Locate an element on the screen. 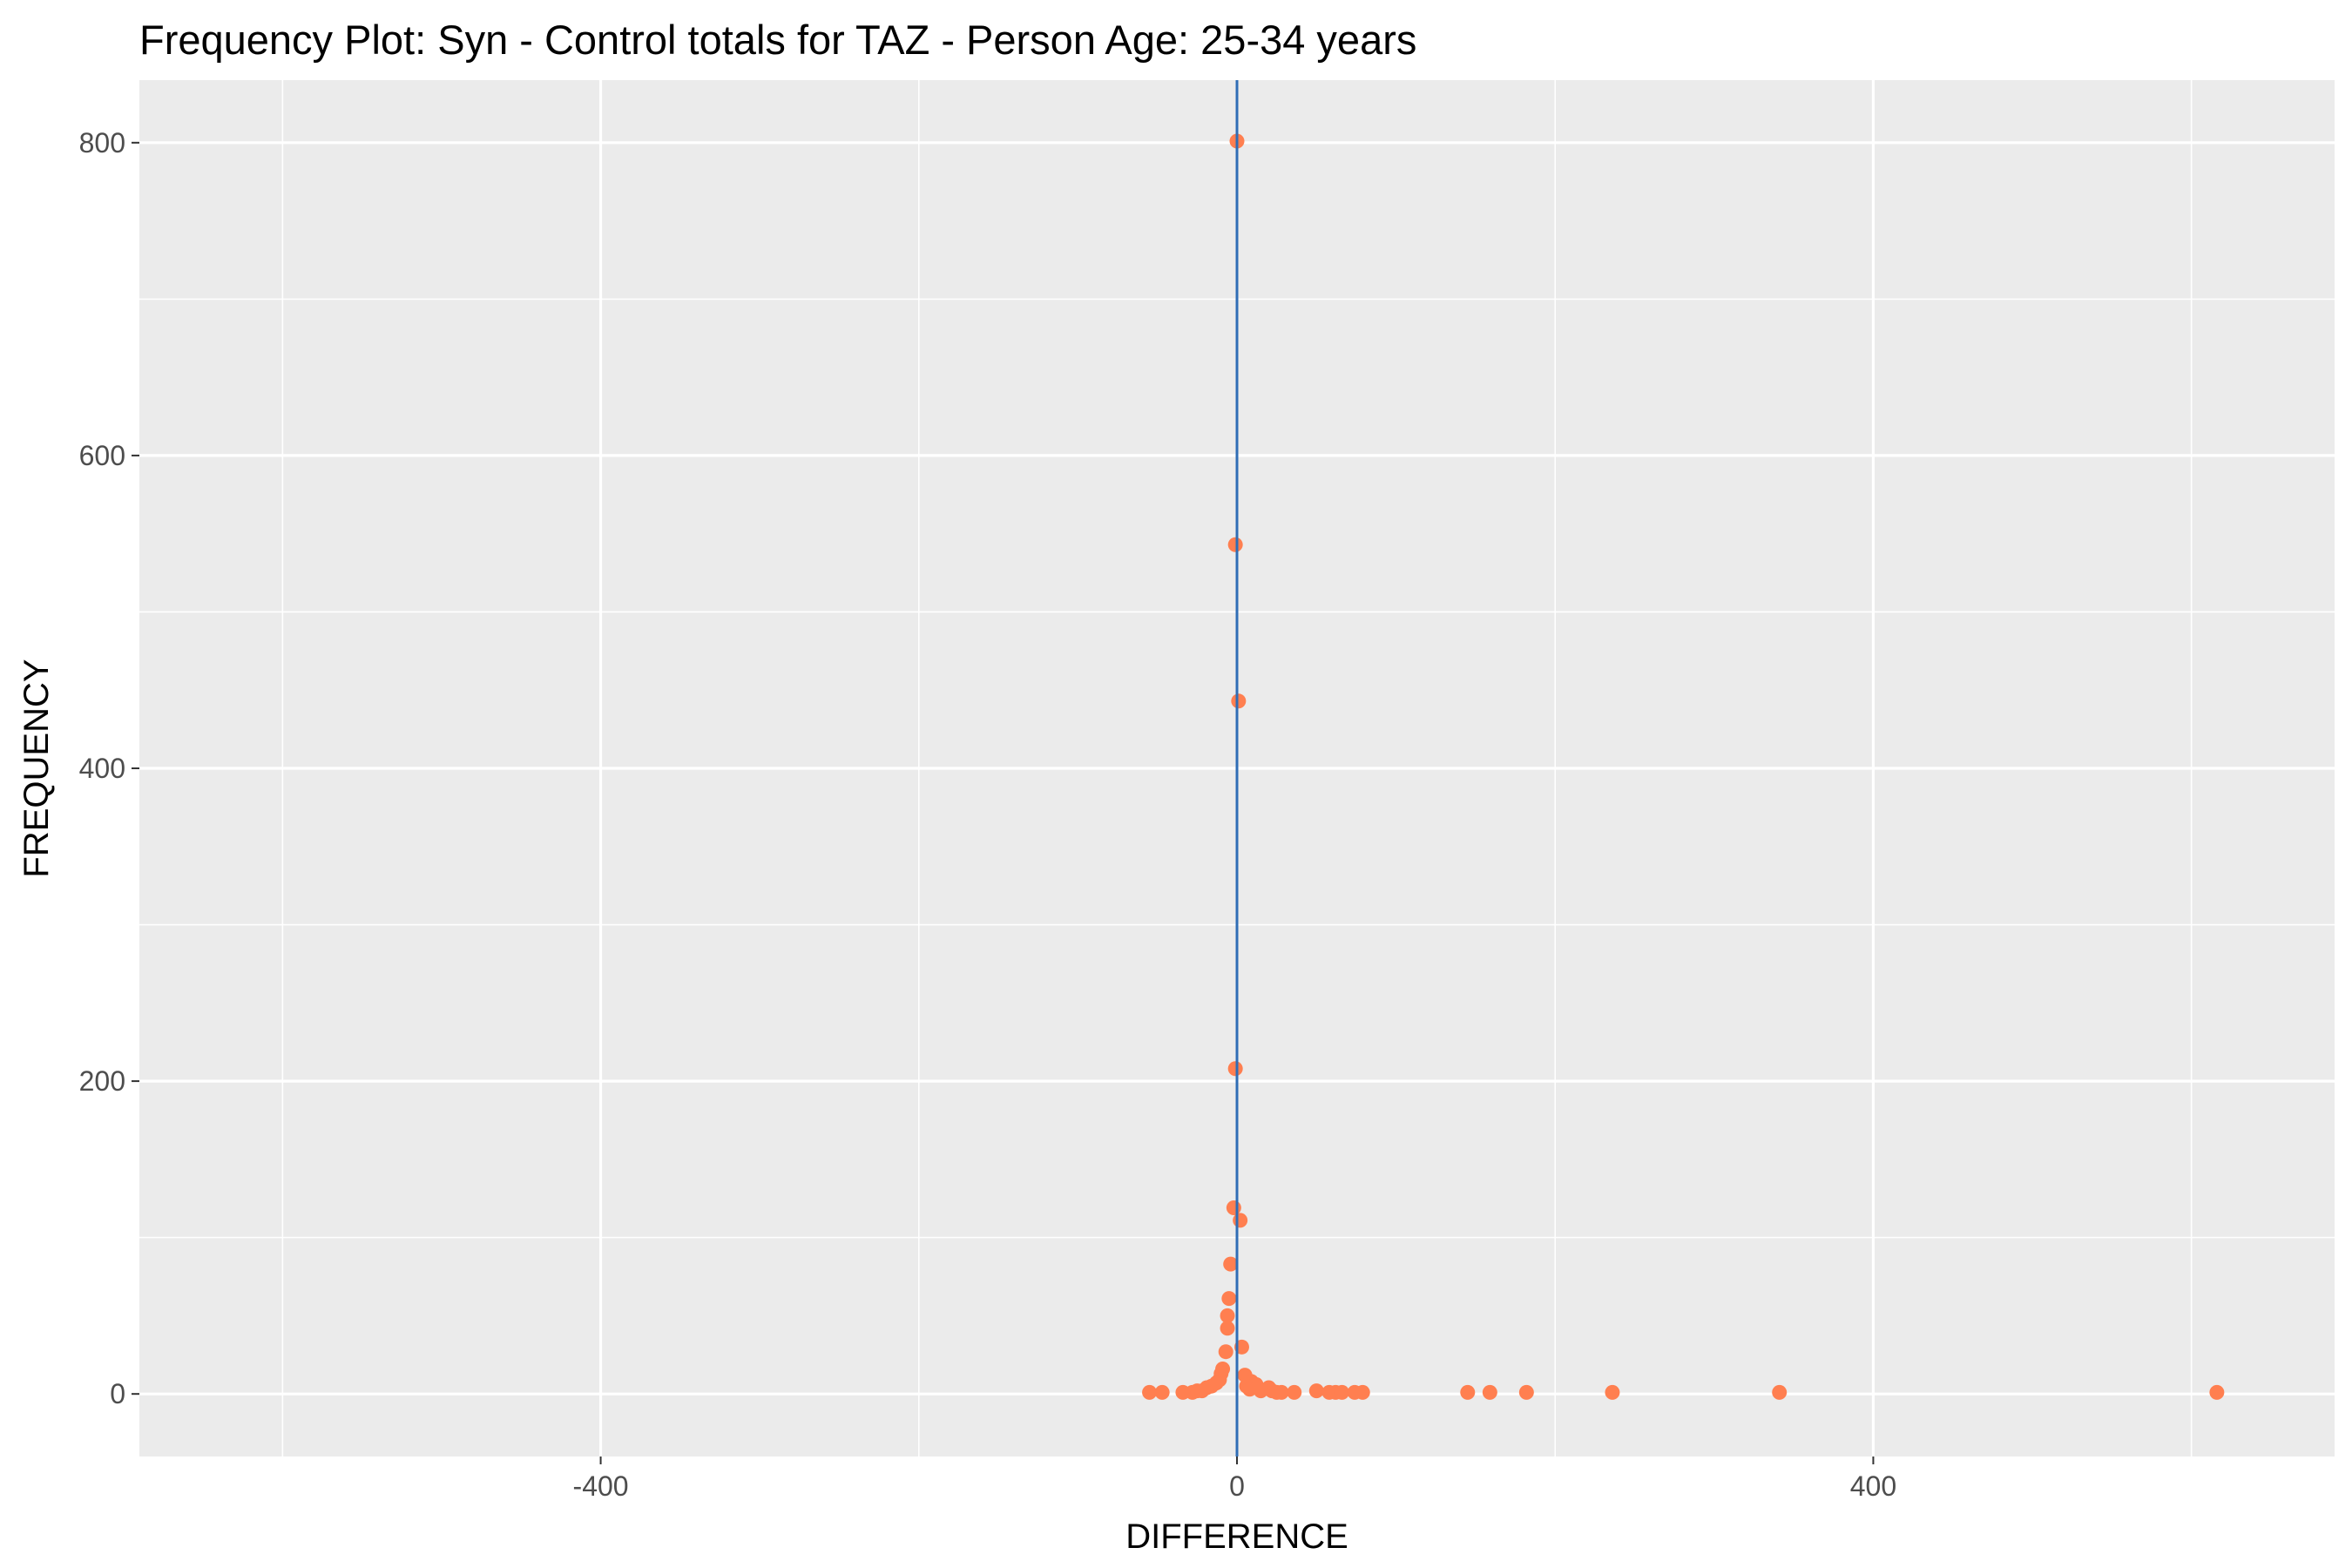  x-tick-label: 400 is located at coordinates (1873, 1486).